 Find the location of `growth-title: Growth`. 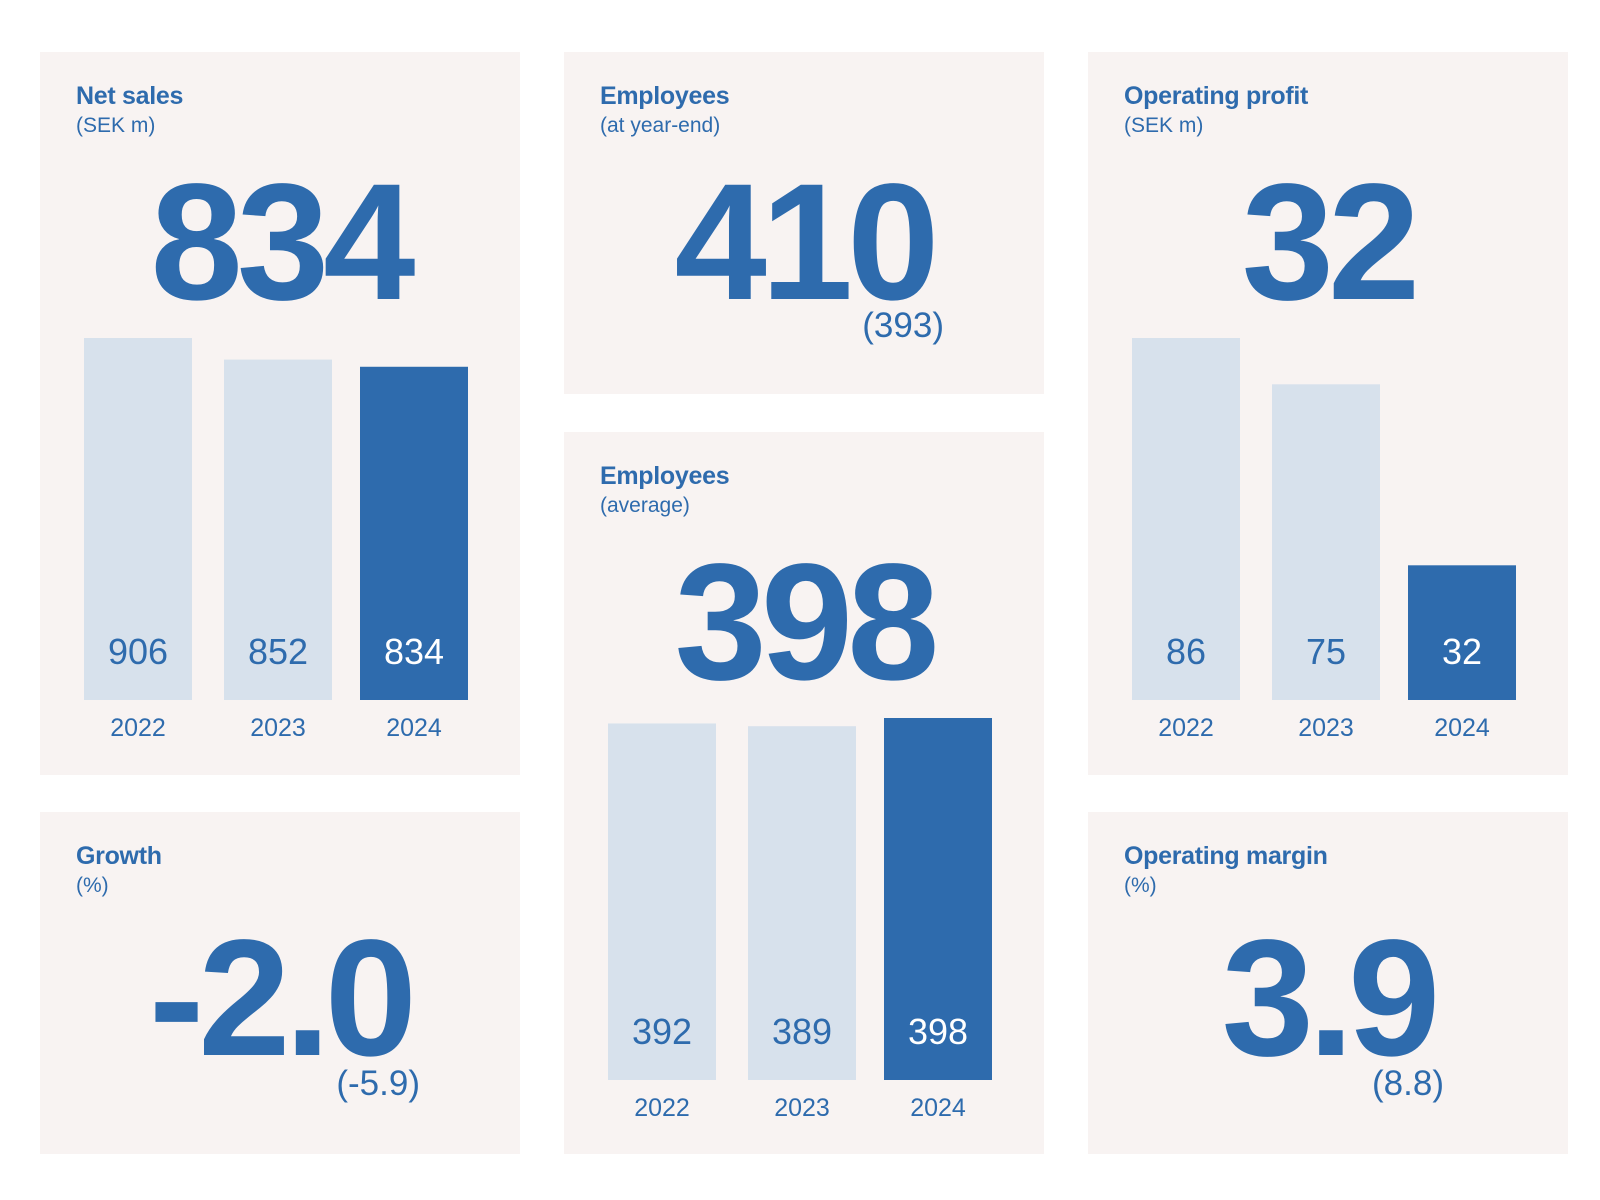

growth-title: Growth is located at coordinates (119, 856).